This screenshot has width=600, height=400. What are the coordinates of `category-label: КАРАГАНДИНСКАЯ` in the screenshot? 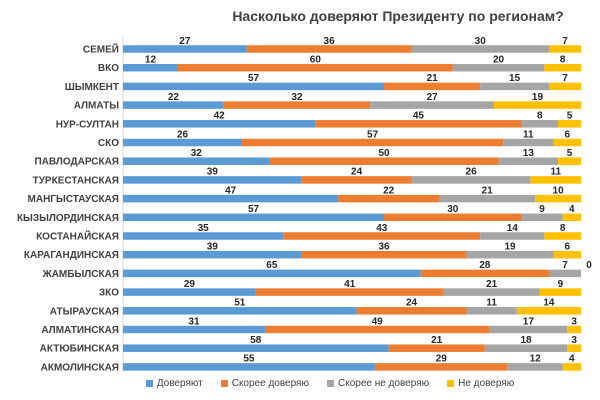 It's located at (71, 255).